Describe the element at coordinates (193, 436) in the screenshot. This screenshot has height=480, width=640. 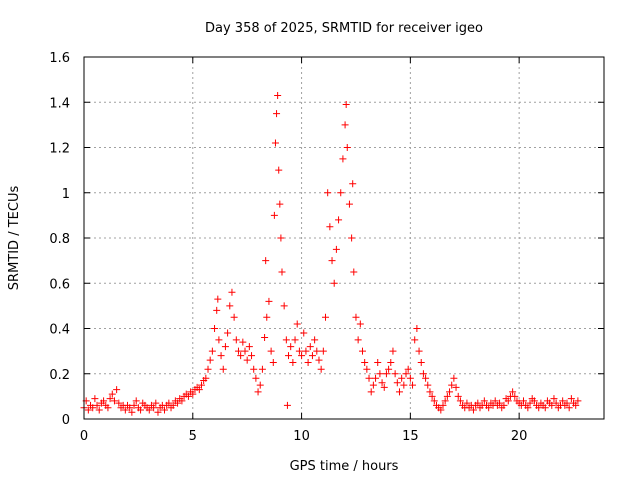
I see `x-tick-label: 5` at that location.